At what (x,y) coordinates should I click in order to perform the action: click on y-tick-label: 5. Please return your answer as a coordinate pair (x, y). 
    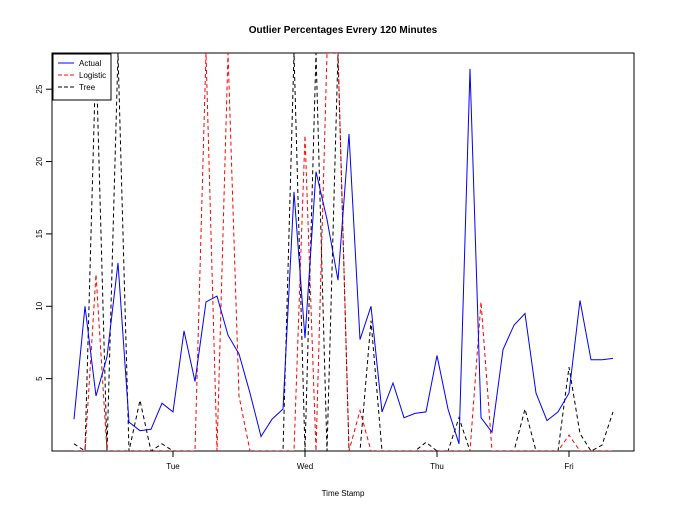
    Looking at the image, I should click on (39, 378).